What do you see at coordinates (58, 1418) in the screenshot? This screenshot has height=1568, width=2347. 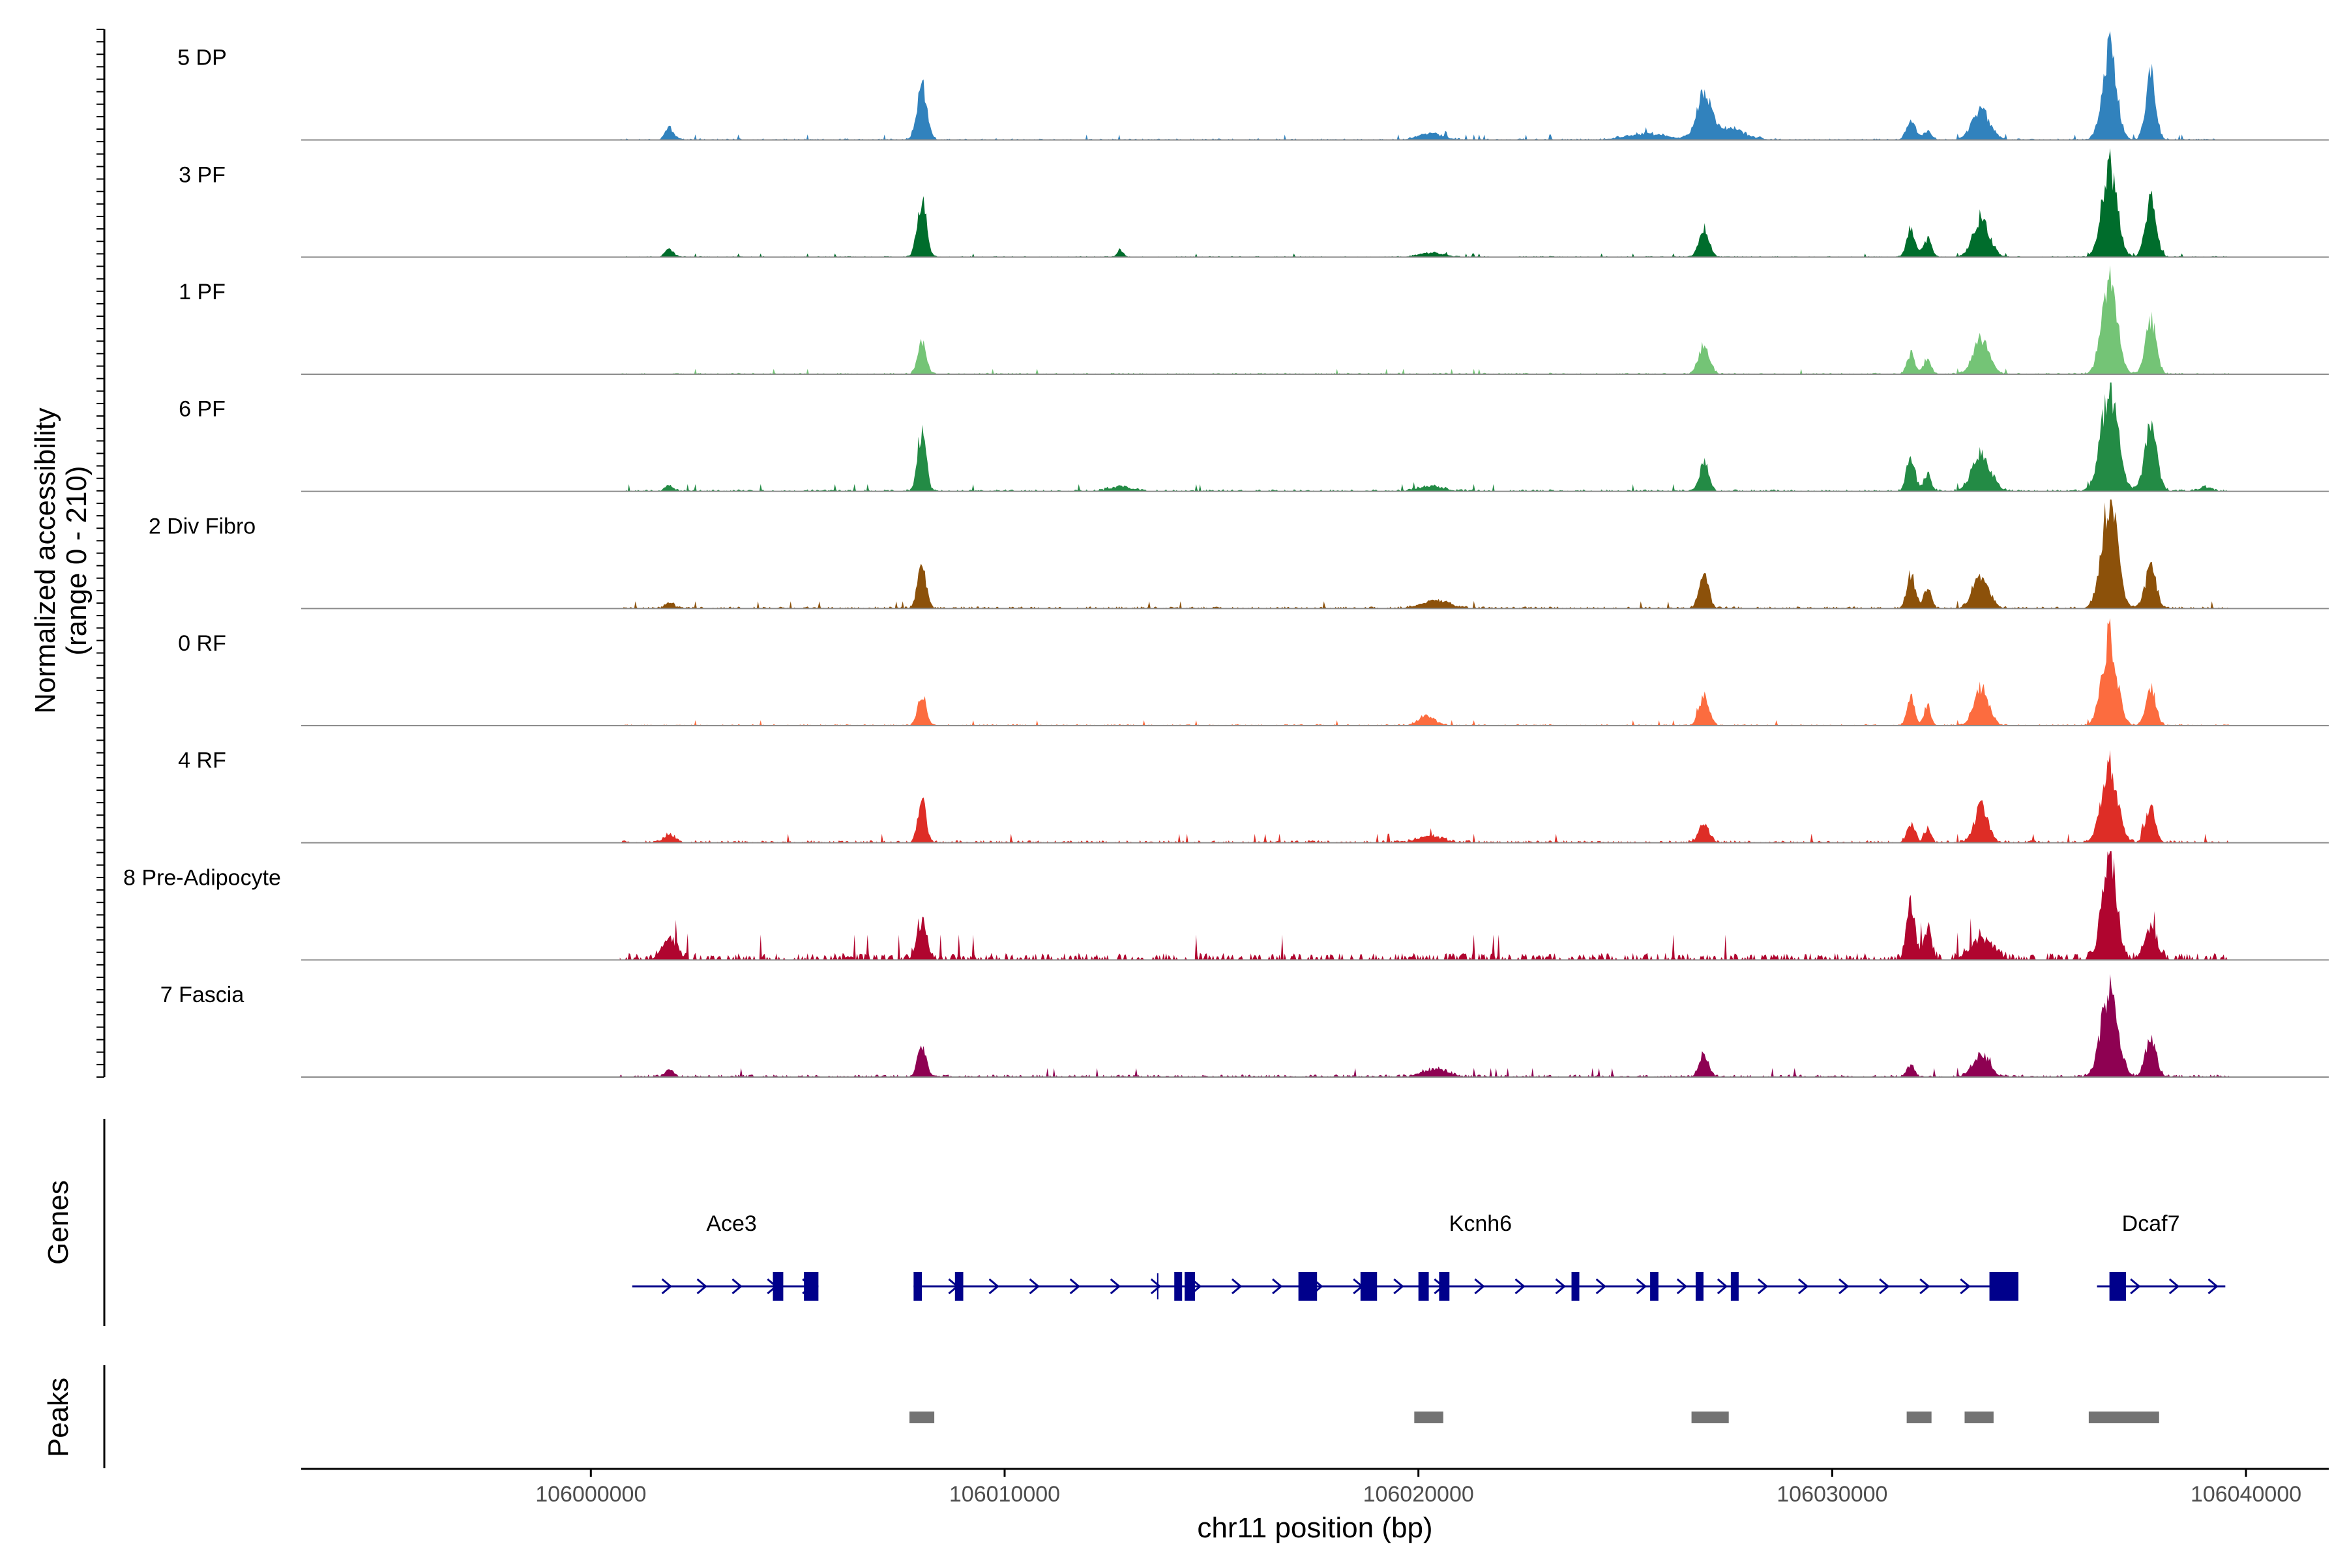 I see `peaks-panel-title: Peaks` at bounding box center [58, 1418].